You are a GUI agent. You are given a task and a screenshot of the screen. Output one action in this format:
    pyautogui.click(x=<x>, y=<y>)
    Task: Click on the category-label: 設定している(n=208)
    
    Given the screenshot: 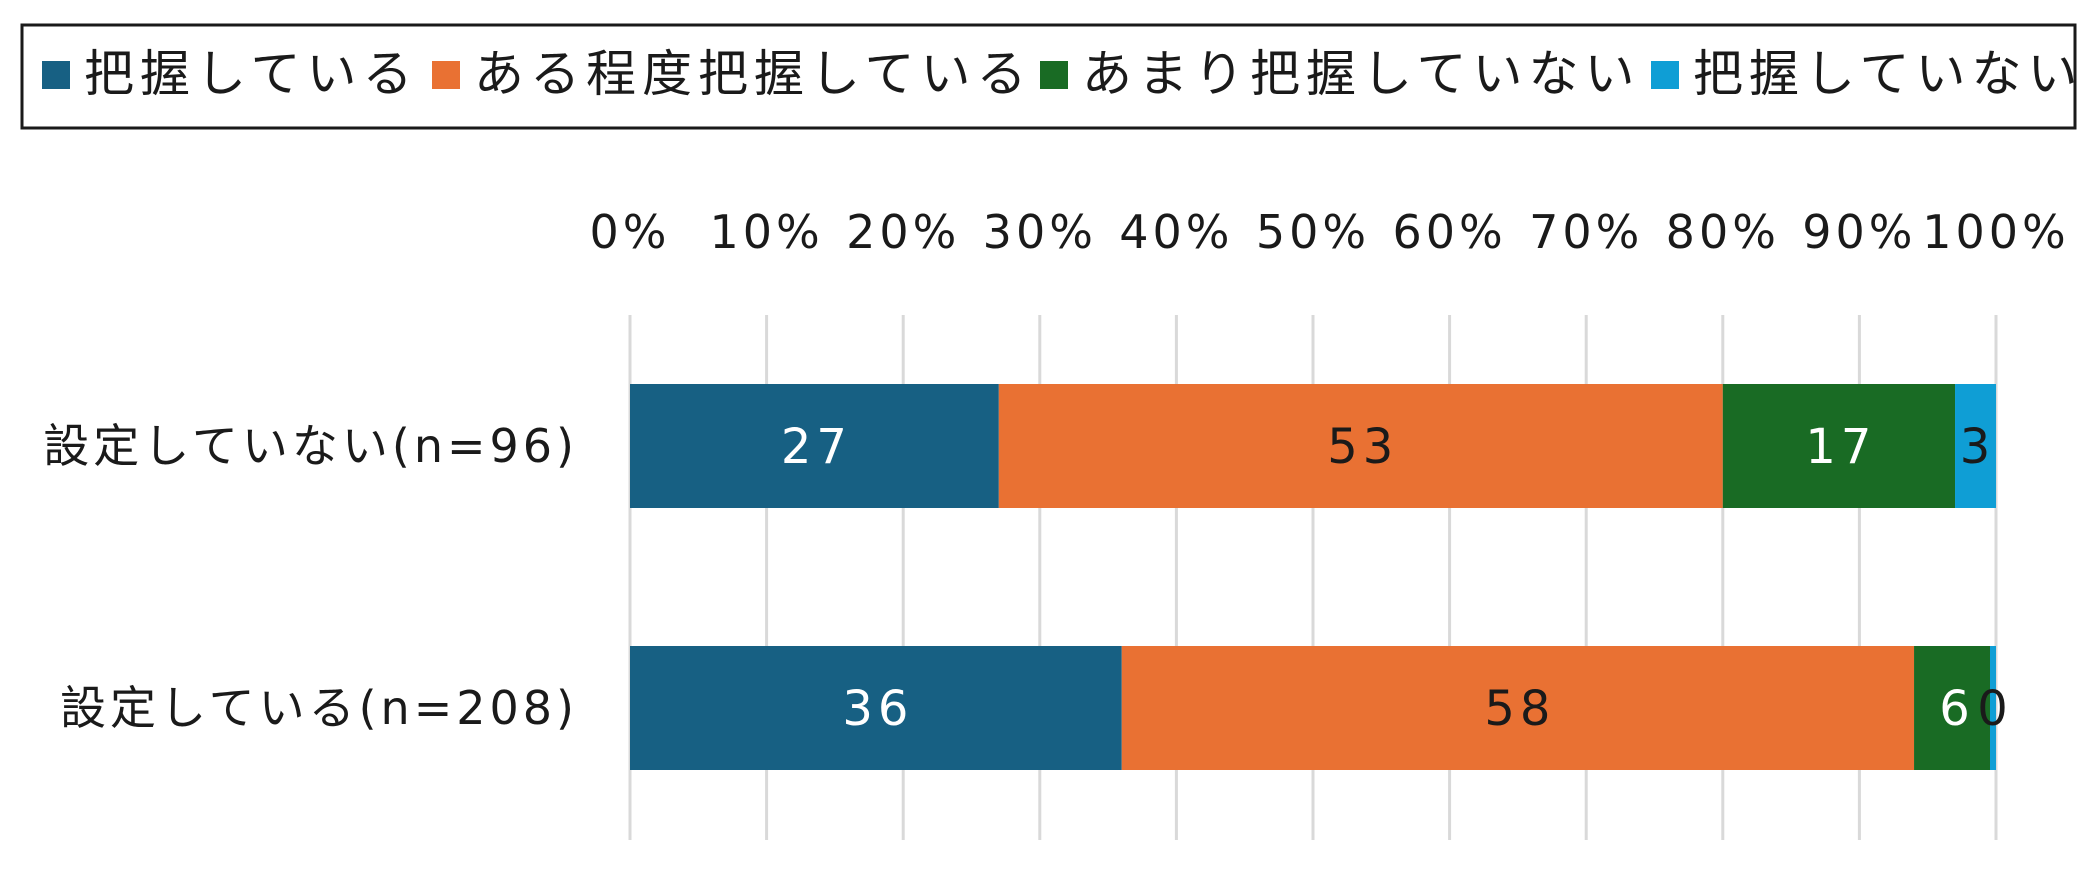 What is the action you would take?
    pyautogui.click(x=319, y=708)
    